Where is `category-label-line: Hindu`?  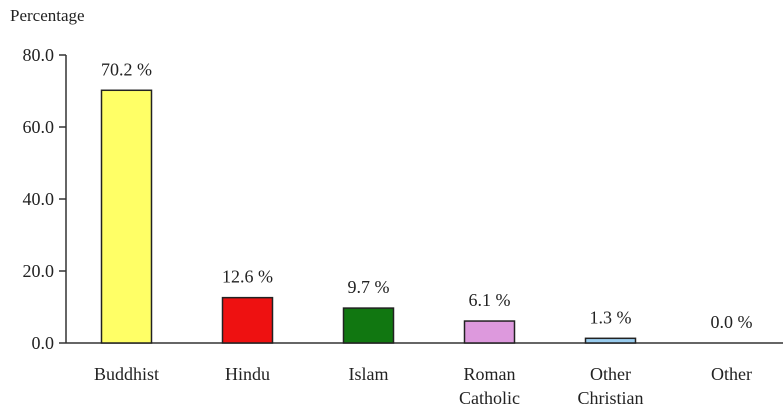 category-label-line: Hindu is located at coordinates (247, 374).